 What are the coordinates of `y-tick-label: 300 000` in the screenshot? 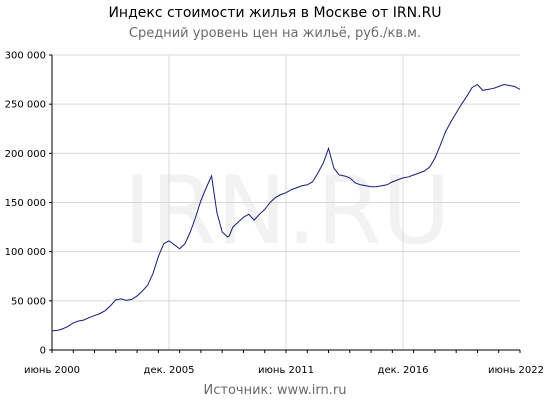 It's located at (25, 56).